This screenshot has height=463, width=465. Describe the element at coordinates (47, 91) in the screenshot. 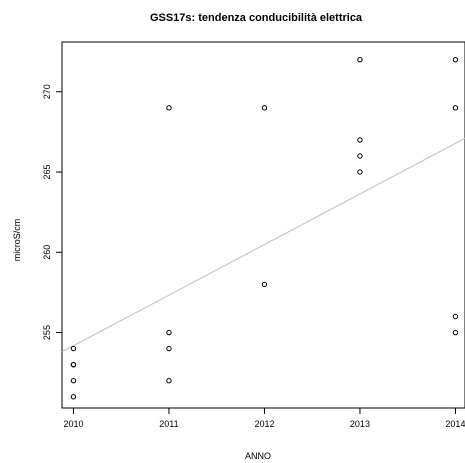

I see `y-tick-label-3: 270` at that location.